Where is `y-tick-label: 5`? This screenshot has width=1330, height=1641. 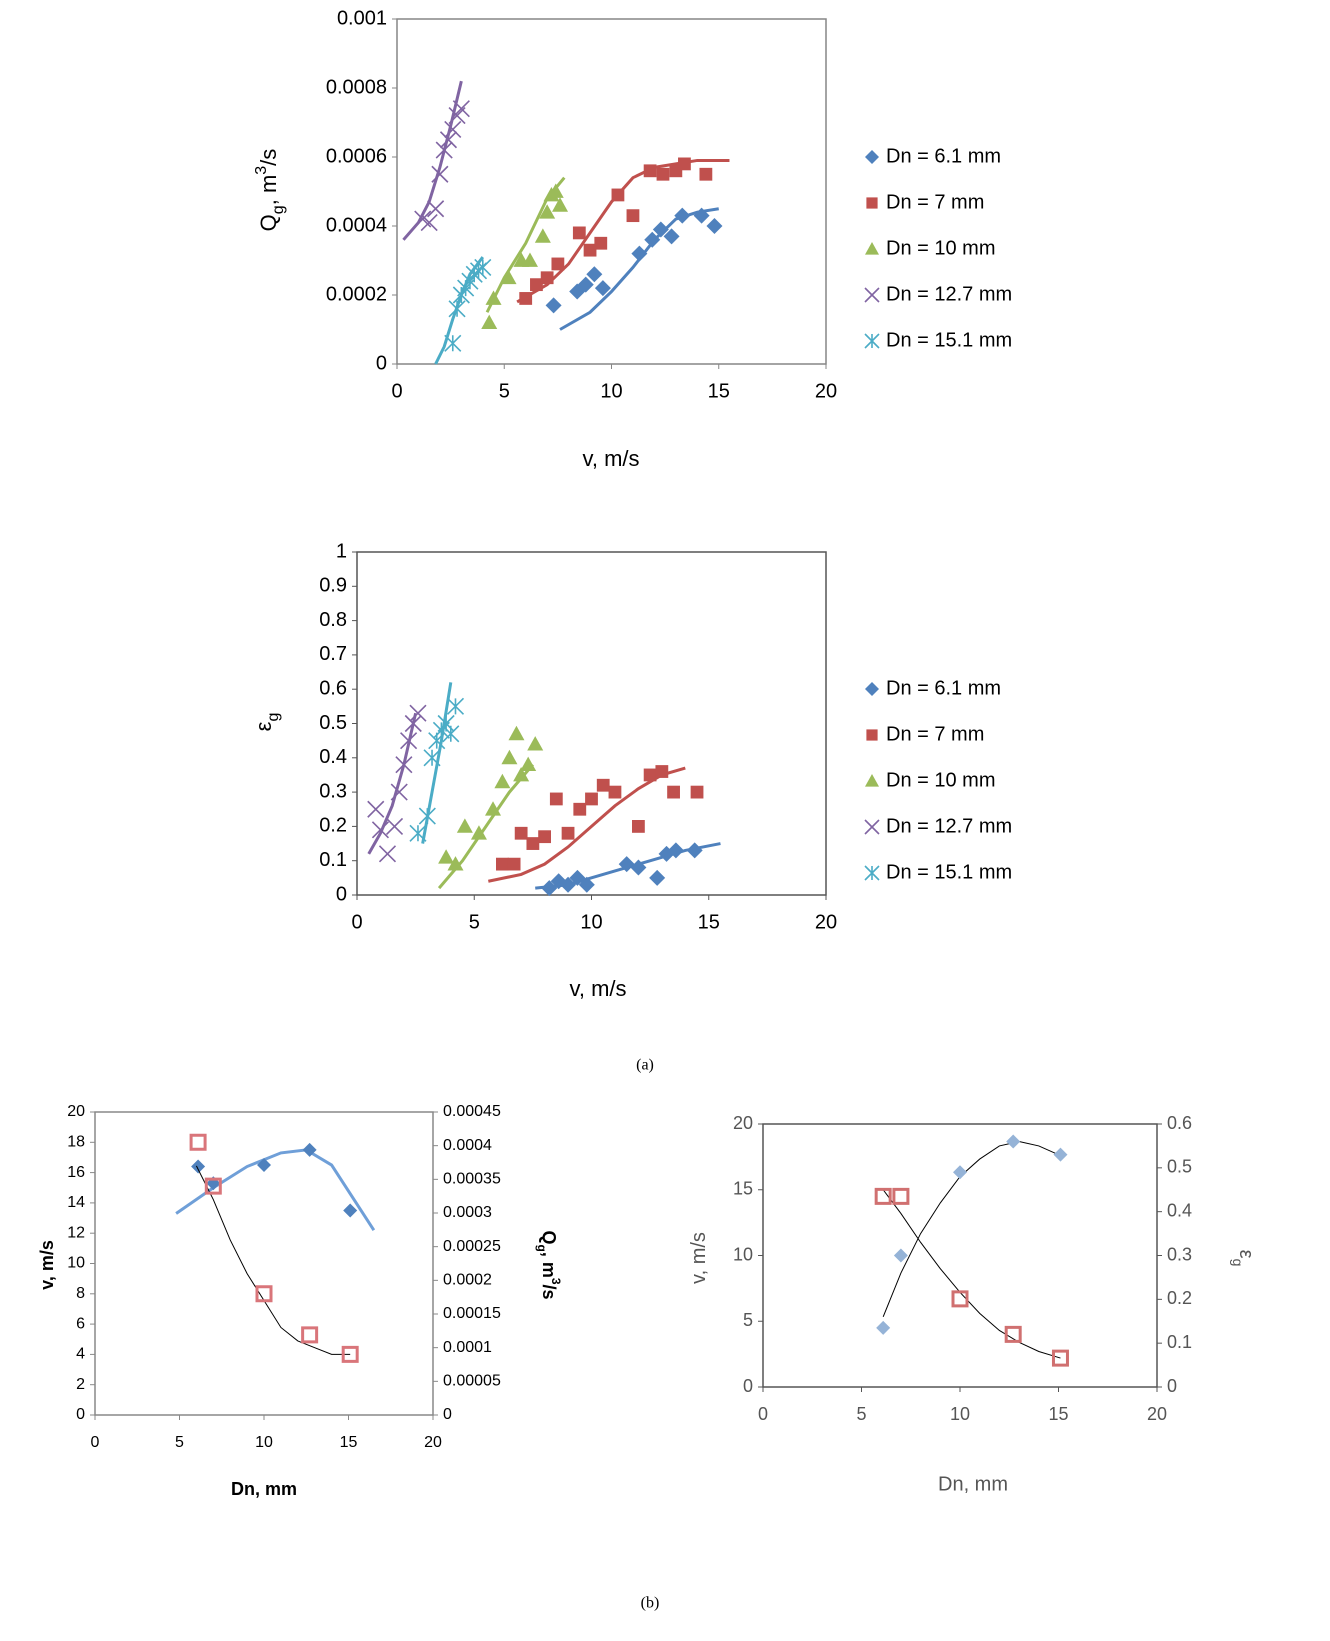
y-tick-label: 5 is located at coordinates (748, 1320).